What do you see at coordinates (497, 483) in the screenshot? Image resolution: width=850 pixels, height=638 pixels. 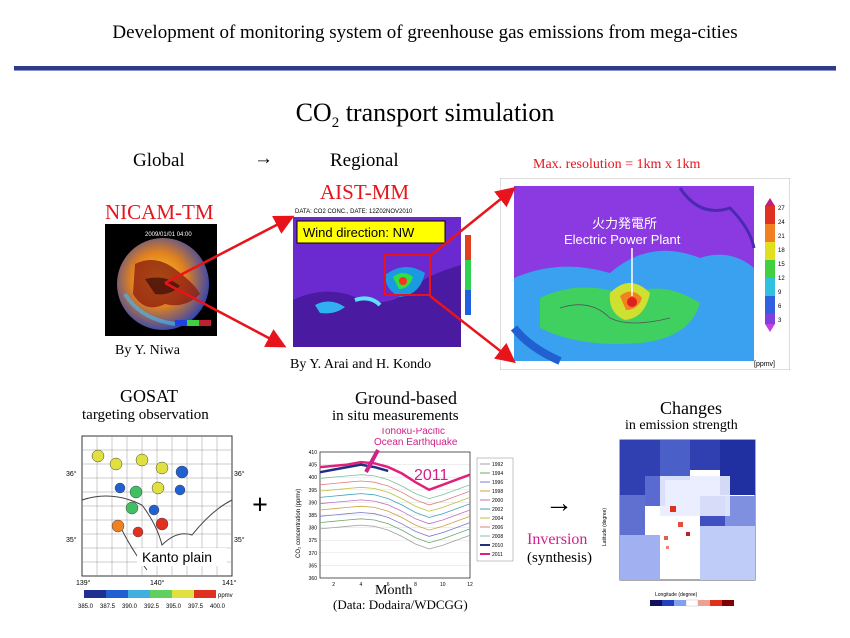 I see `ground-legend-label-1996: 1996` at bounding box center [497, 483].